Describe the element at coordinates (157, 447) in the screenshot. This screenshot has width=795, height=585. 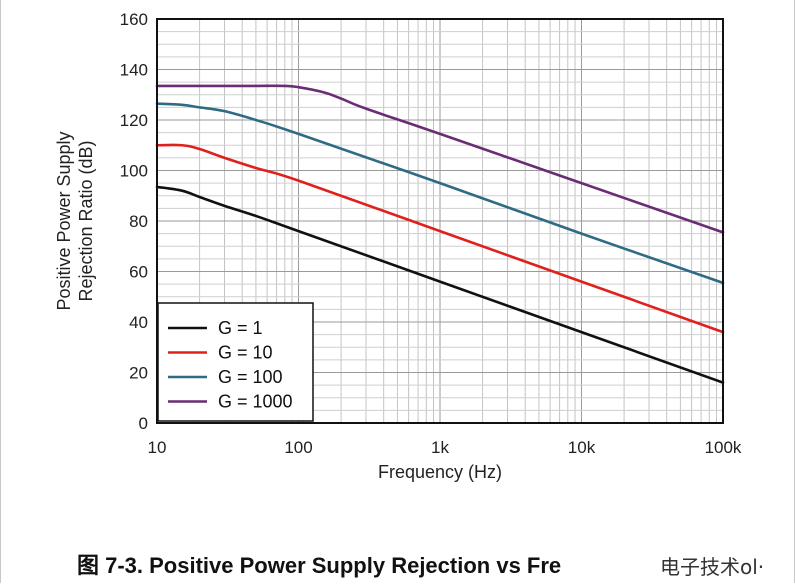
I see `x-tick-label: 10` at that location.